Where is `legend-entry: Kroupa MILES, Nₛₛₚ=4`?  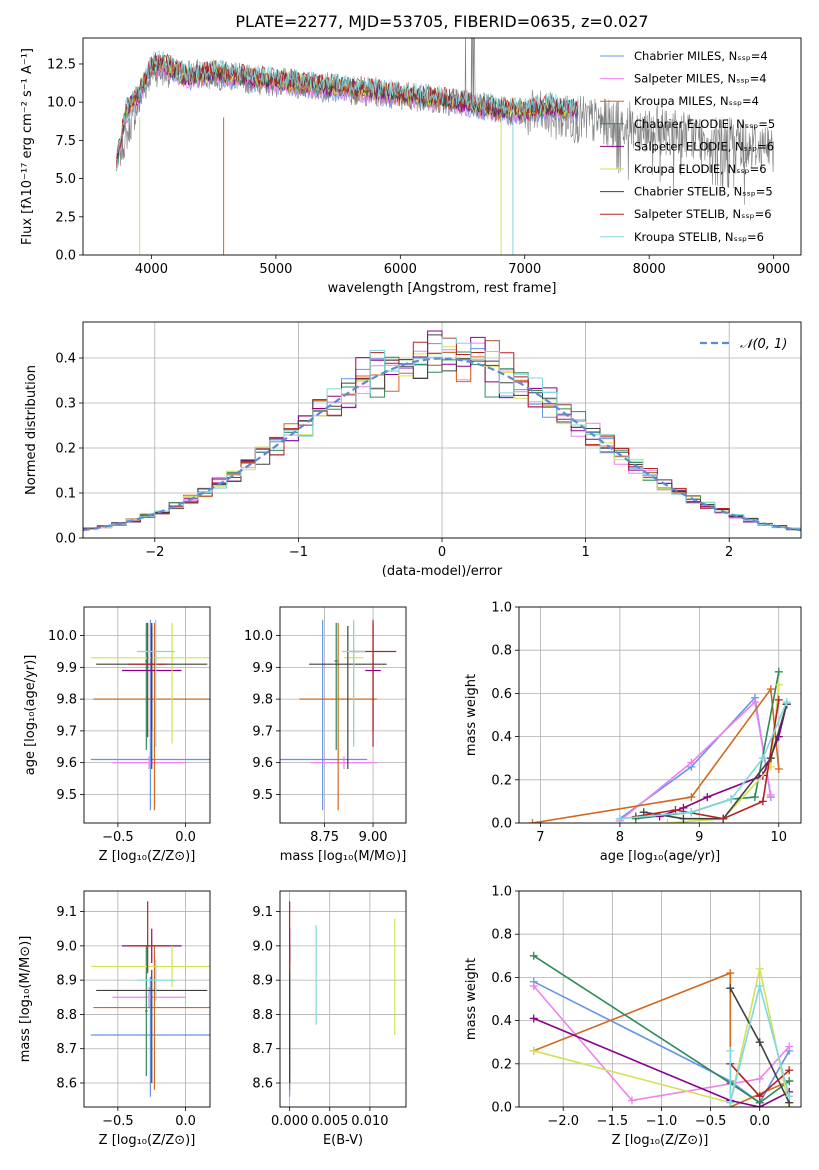 legend-entry: Kroupa MILES, Nₛₛₚ=4 is located at coordinates (696, 101).